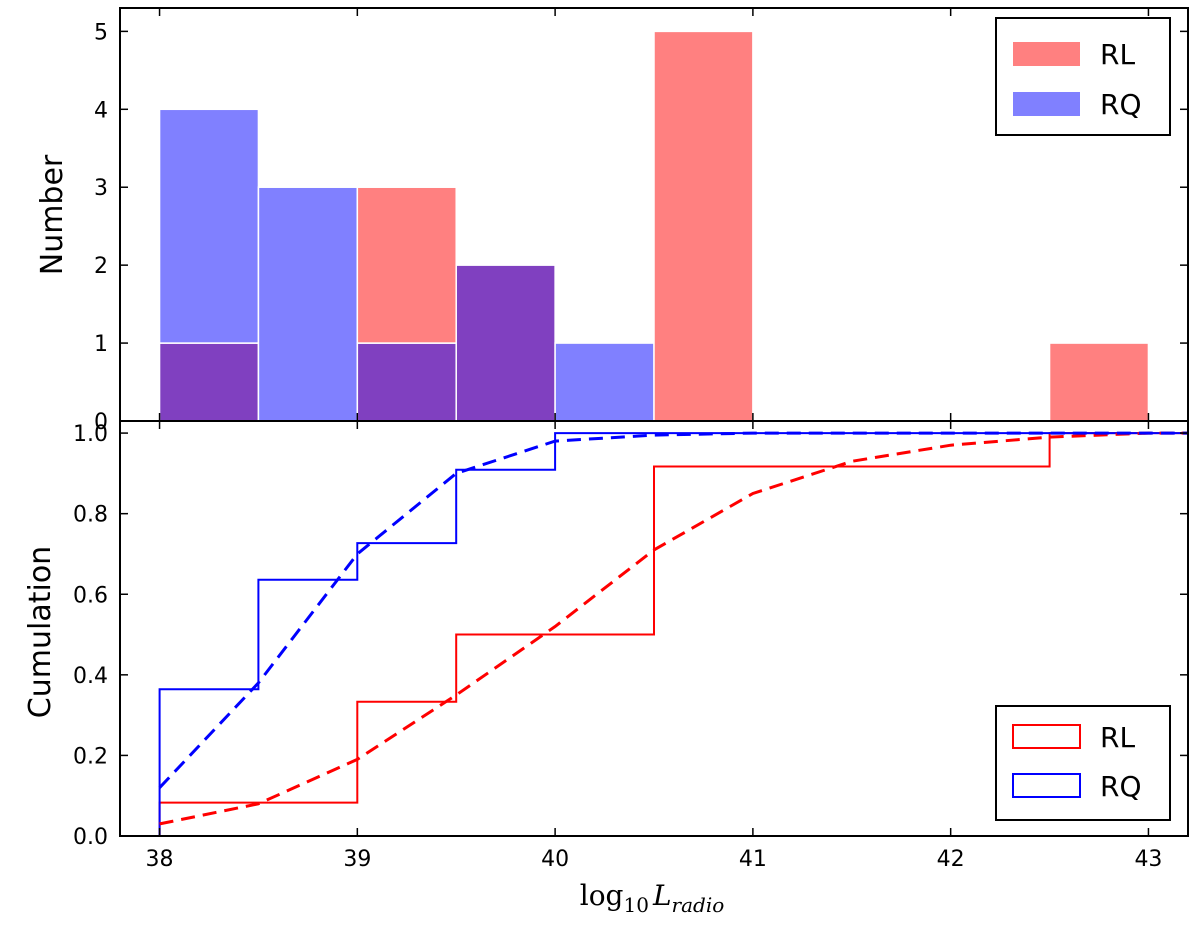 This screenshot has height=928, width=1200. What do you see at coordinates (101, 32) in the screenshot?
I see `y-tick-label: 5` at bounding box center [101, 32].